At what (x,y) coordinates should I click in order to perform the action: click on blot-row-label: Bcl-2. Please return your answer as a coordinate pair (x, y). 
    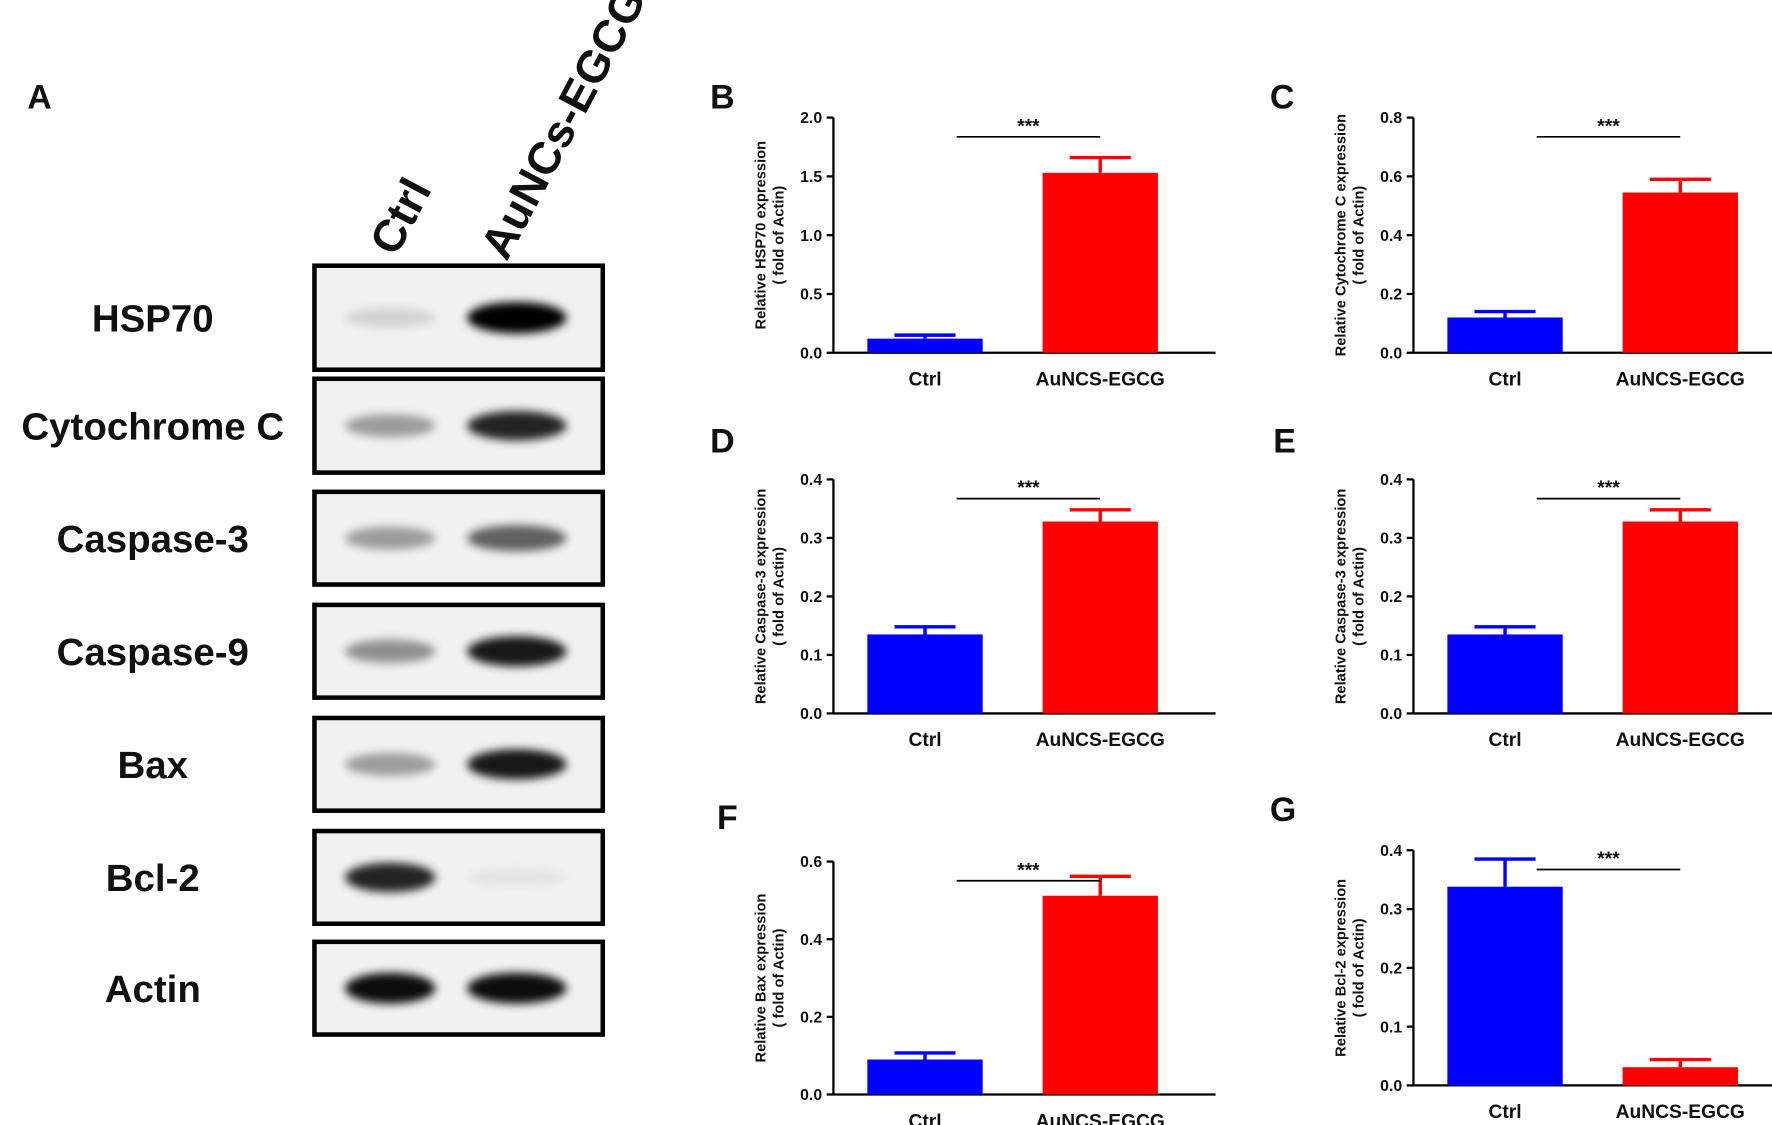
    Looking at the image, I should click on (153, 878).